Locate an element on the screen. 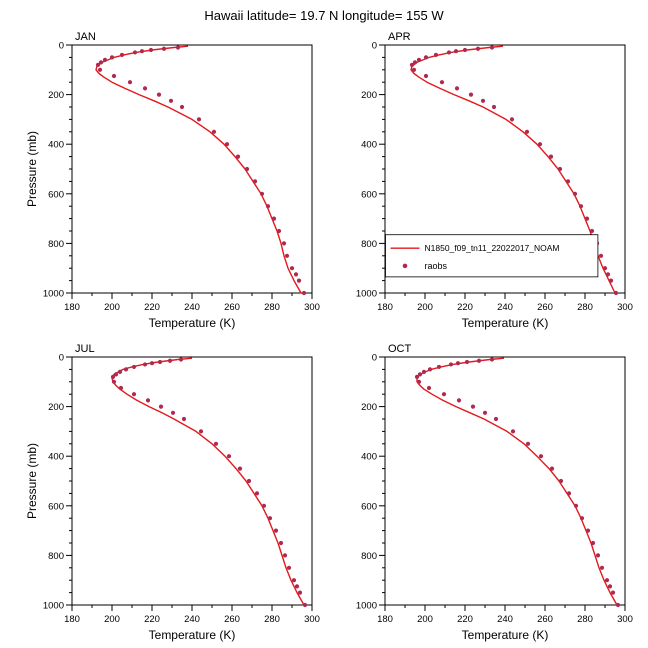 This screenshot has width=648, height=648. x-tick-label: 300 is located at coordinates (312, 619).